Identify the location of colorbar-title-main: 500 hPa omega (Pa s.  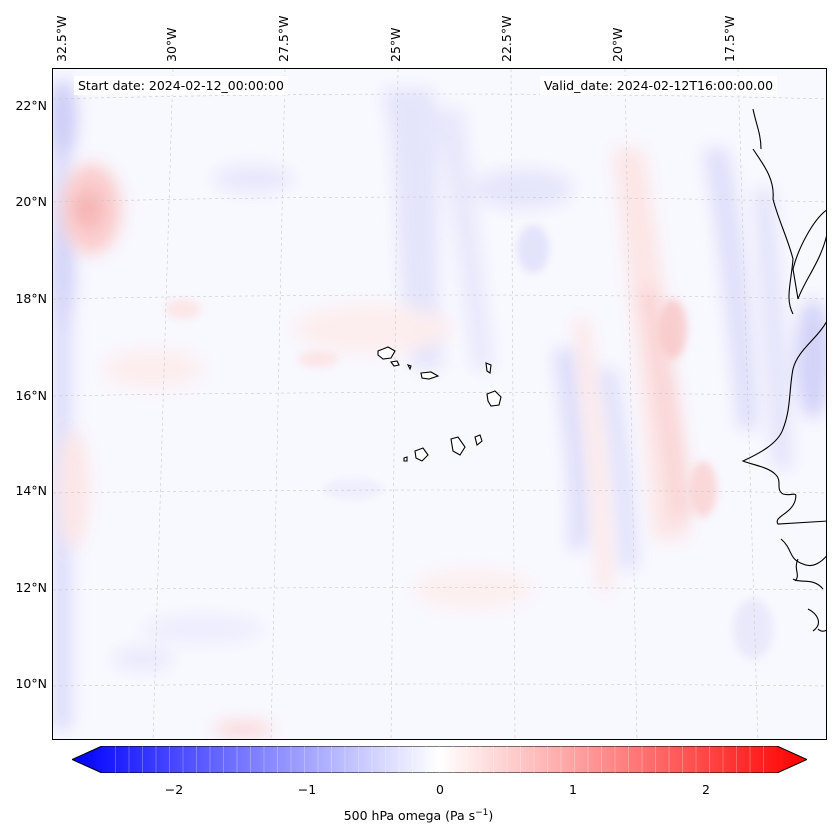
(409, 816).